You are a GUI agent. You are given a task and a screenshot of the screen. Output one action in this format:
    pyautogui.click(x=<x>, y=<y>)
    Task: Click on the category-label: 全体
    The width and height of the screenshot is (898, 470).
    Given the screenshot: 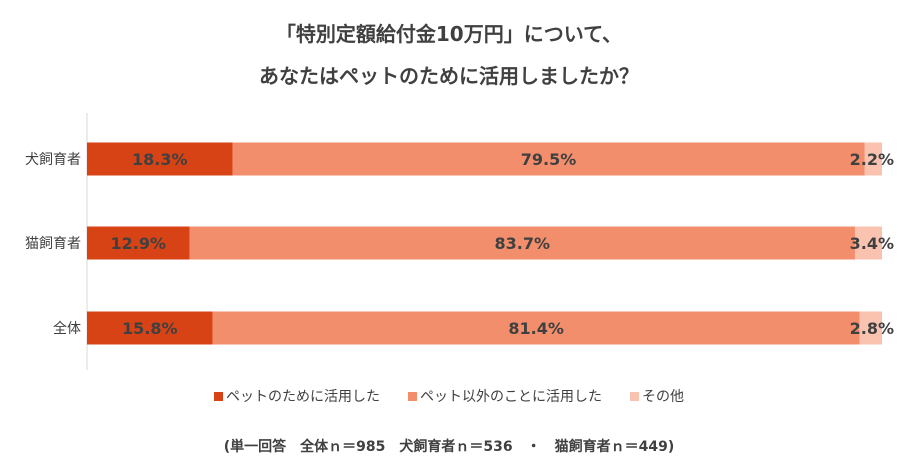 What is the action you would take?
    pyautogui.click(x=67, y=328)
    